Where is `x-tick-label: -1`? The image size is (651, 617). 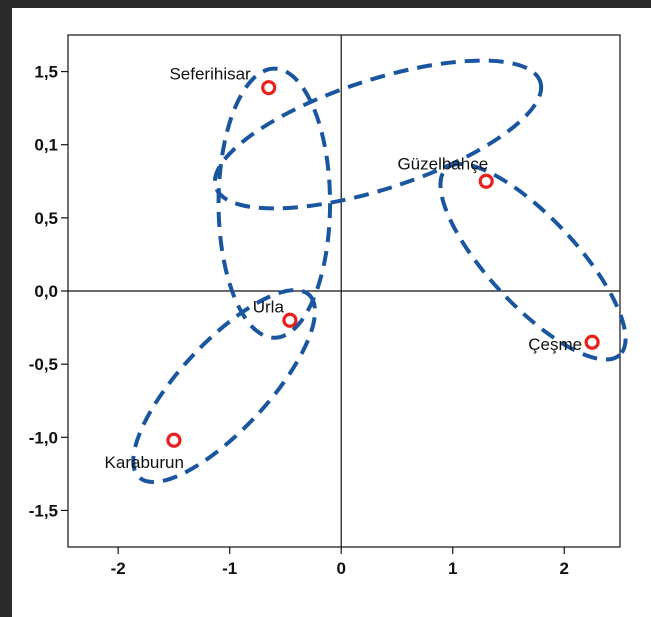 x-tick-label: -1 is located at coordinates (229, 568).